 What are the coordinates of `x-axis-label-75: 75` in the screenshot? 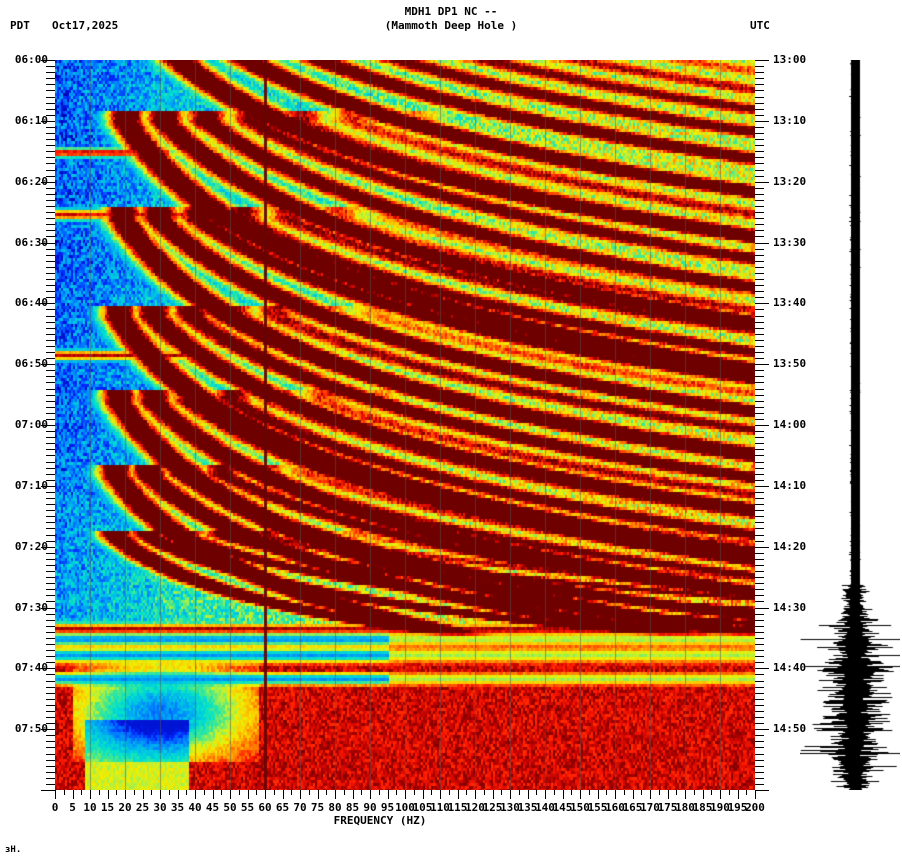 It's located at (317, 807).